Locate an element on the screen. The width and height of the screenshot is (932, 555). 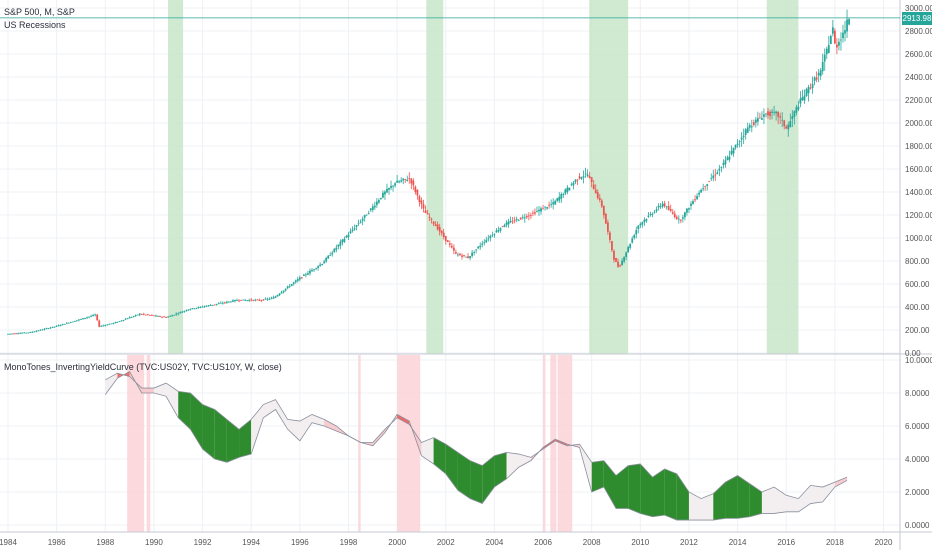
us-recessions-label: US Recessions is located at coordinates (35, 25).